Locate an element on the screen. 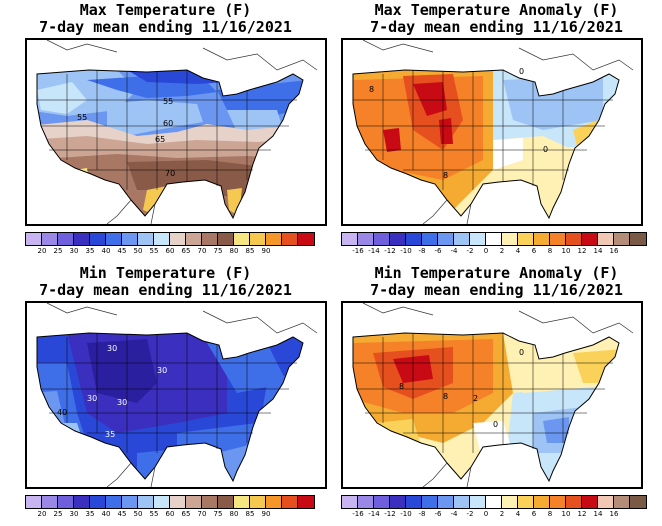 This screenshot has width=662, height=526. colorbar-tick-label: 25 is located at coordinates (58, 514).